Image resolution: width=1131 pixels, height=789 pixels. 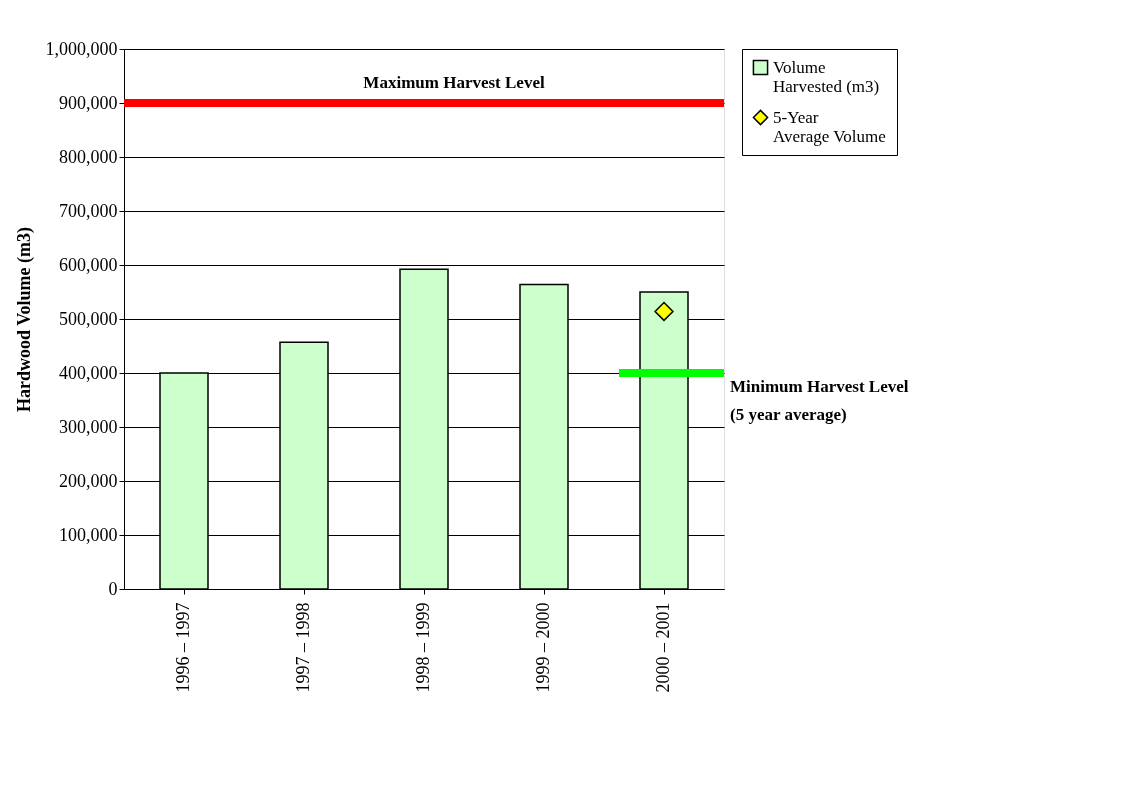 What do you see at coordinates (24, 319) in the screenshot?
I see `y-axis-title: Hardwood Volume (m3)` at bounding box center [24, 319].